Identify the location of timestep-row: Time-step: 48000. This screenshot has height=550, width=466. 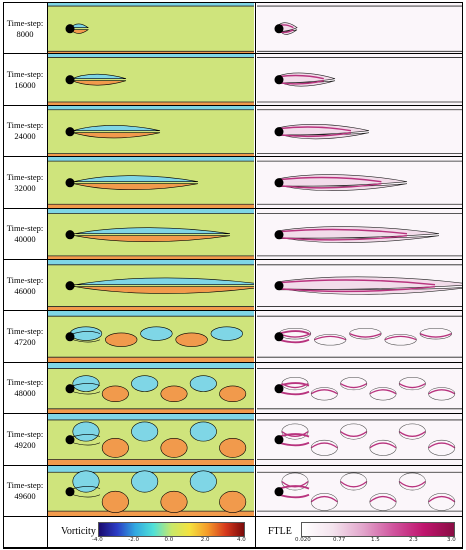
(233, 388).